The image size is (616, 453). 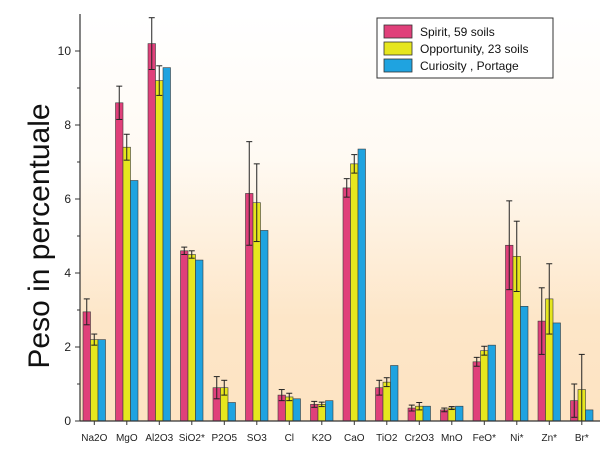 I want to click on legend-swatch-opportunity, so click(x=398, y=48).